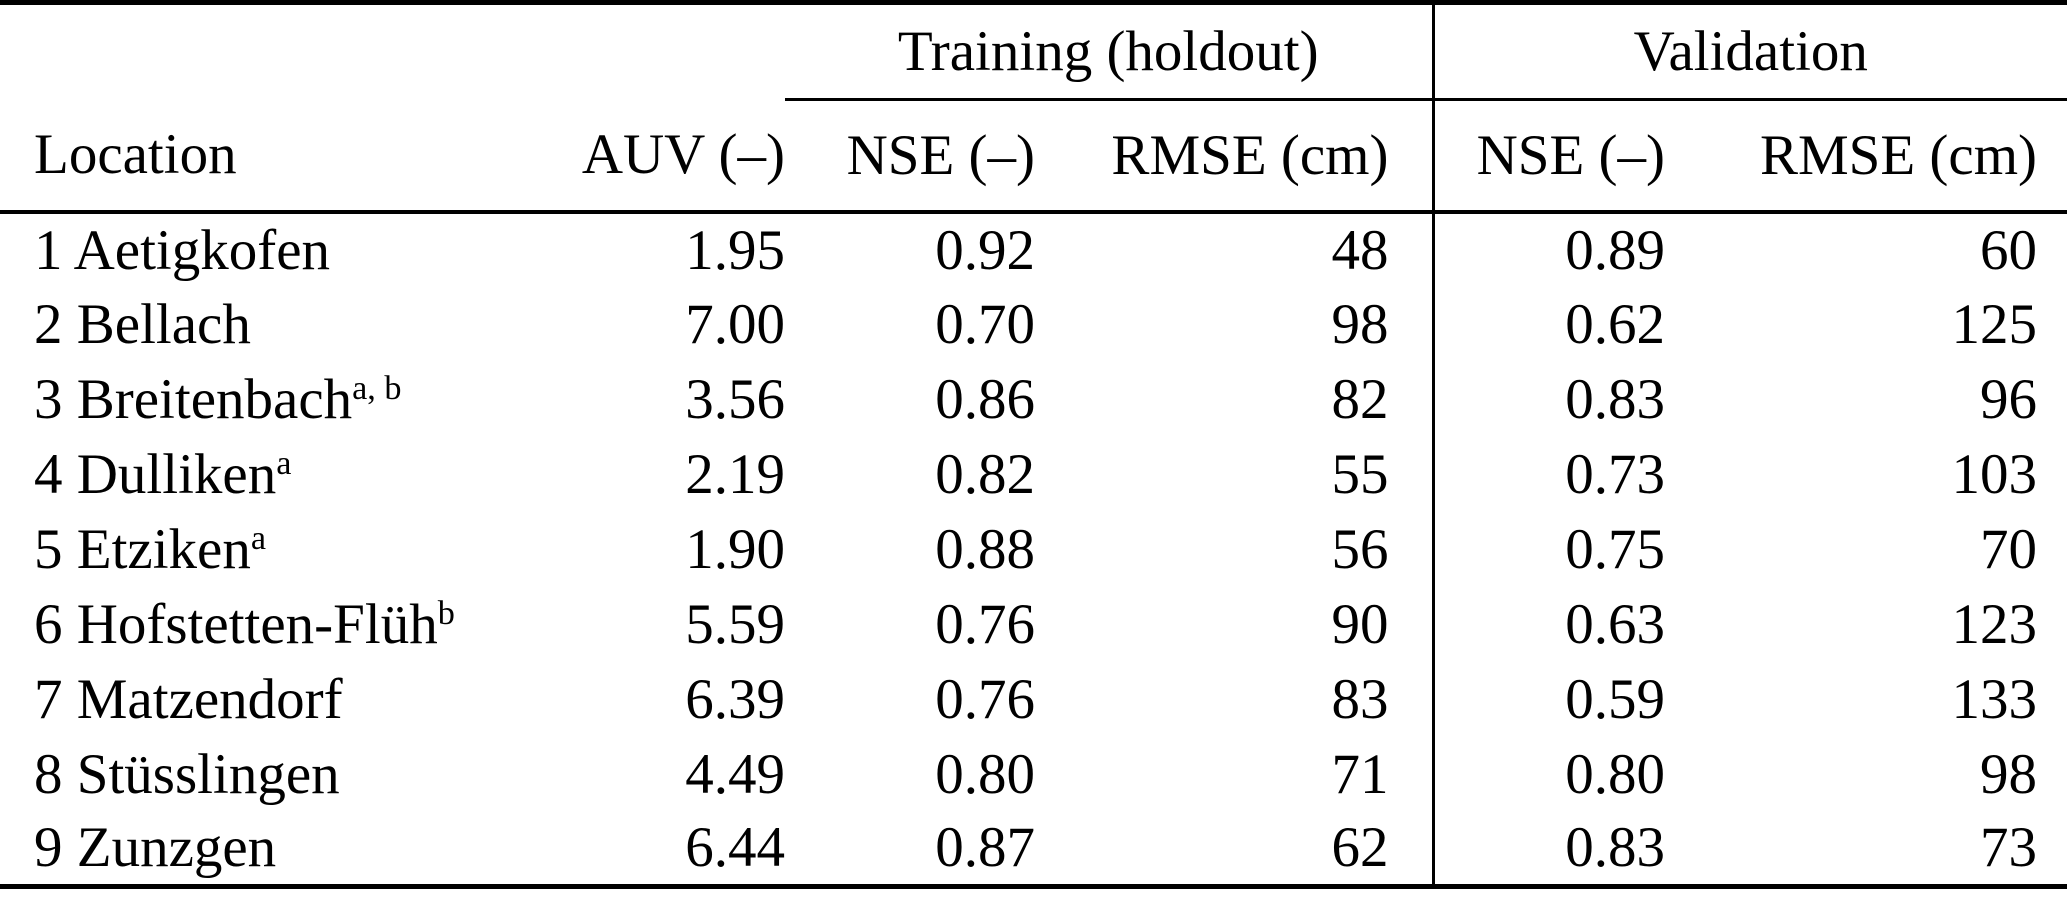 The image size is (2067, 912). I want to click on auv-value: 3.56, so click(735, 399).